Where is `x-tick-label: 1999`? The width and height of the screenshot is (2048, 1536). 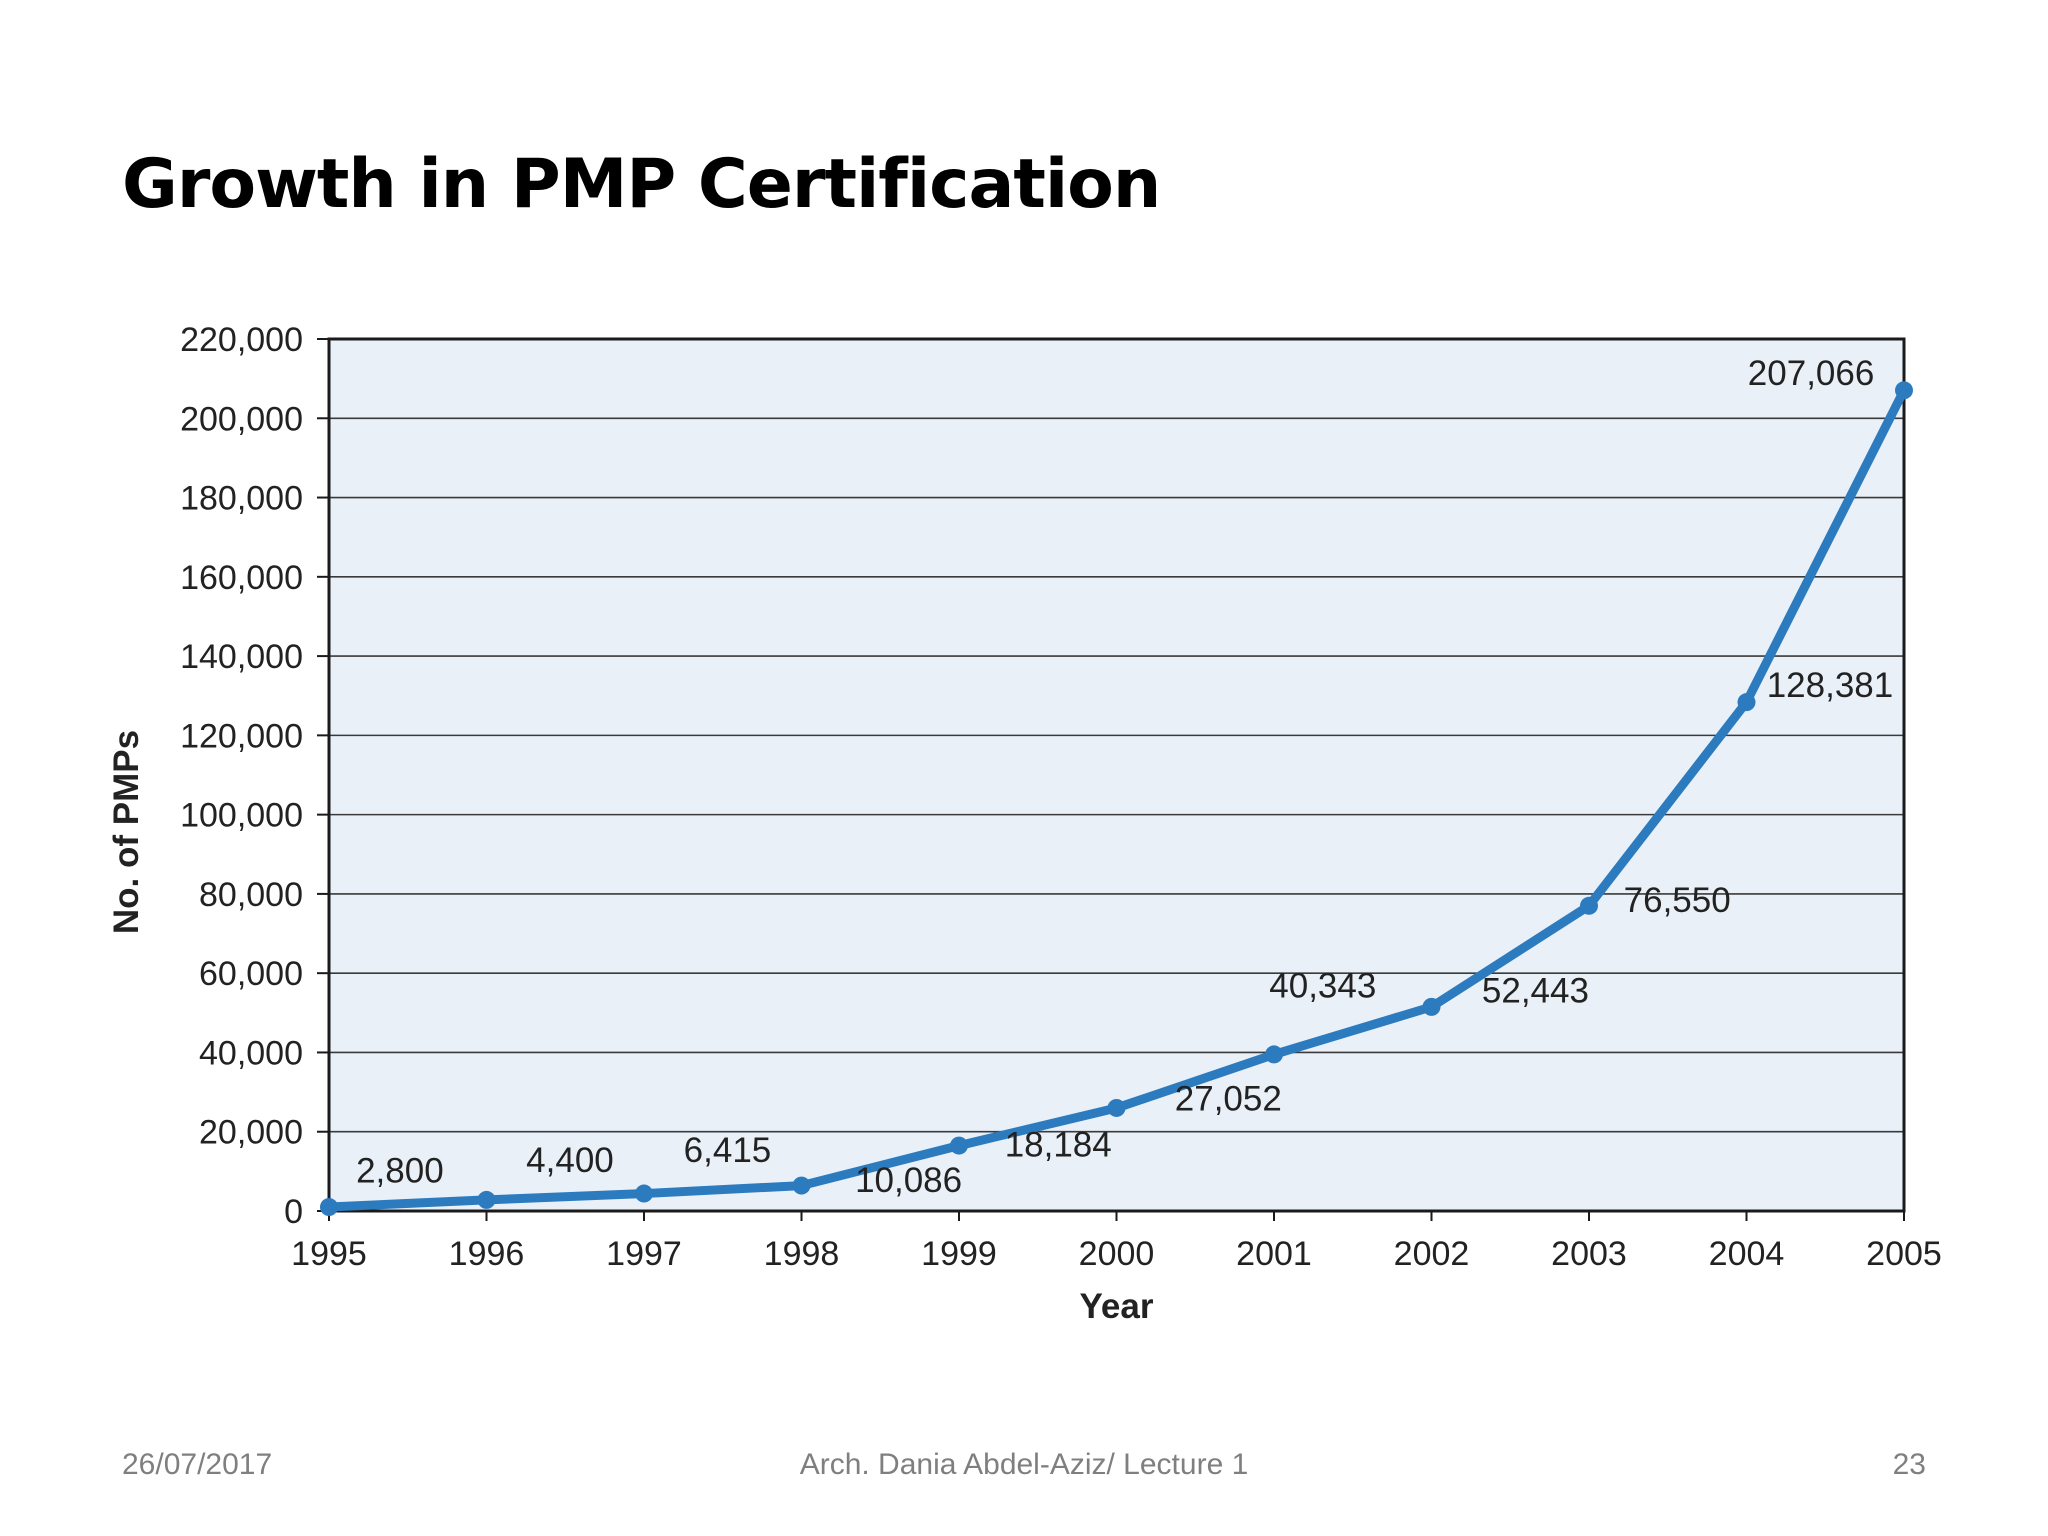
x-tick-label: 1999 is located at coordinates (959, 1254).